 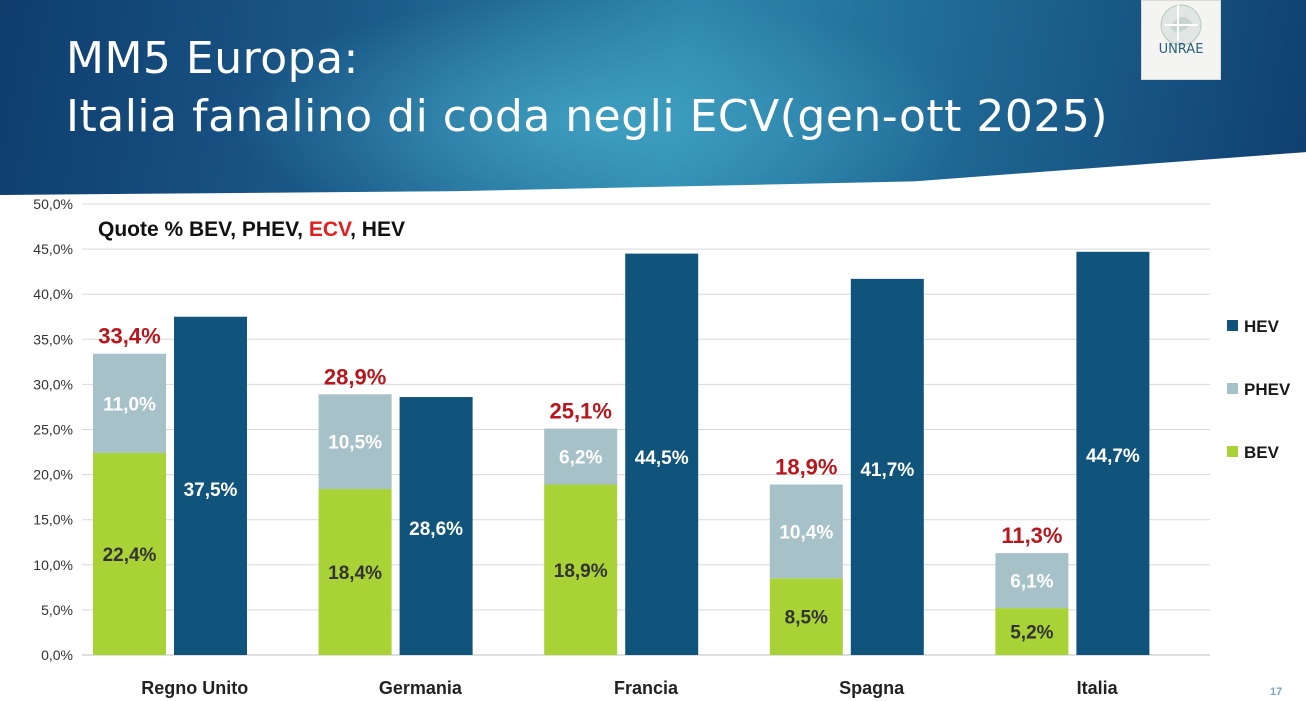 I want to click on title-line-1: MM5 Europa:, so click(x=212, y=58).